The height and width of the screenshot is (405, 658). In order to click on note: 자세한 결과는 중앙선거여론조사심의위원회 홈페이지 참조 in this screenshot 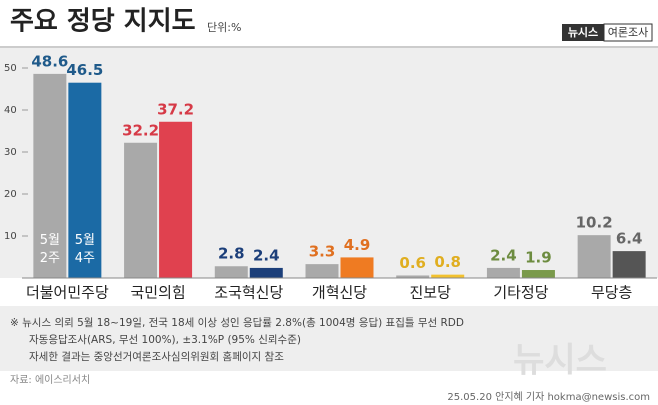, I will do `click(156, 356)`.